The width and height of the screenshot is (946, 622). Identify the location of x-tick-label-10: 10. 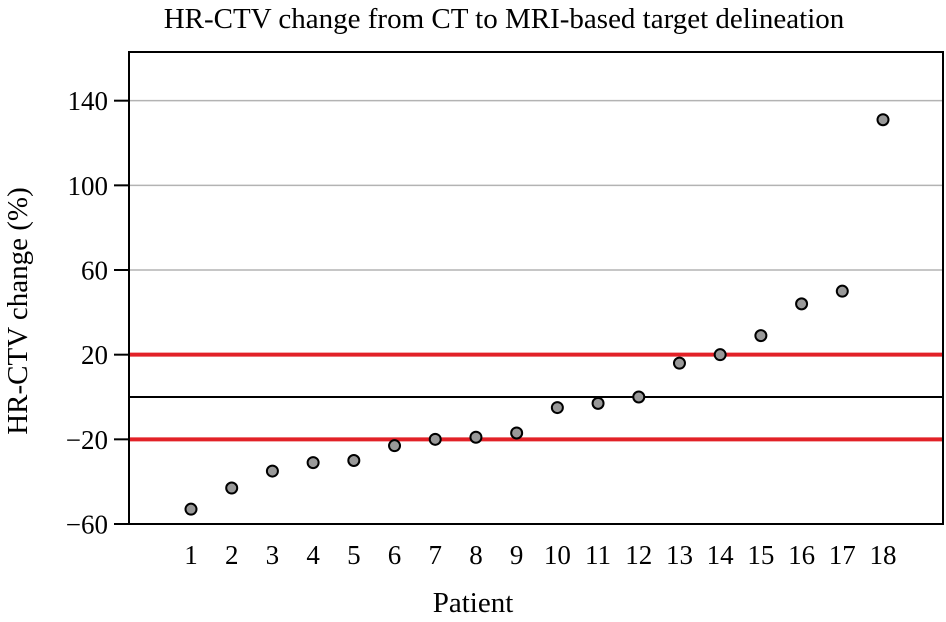
(557, 555).